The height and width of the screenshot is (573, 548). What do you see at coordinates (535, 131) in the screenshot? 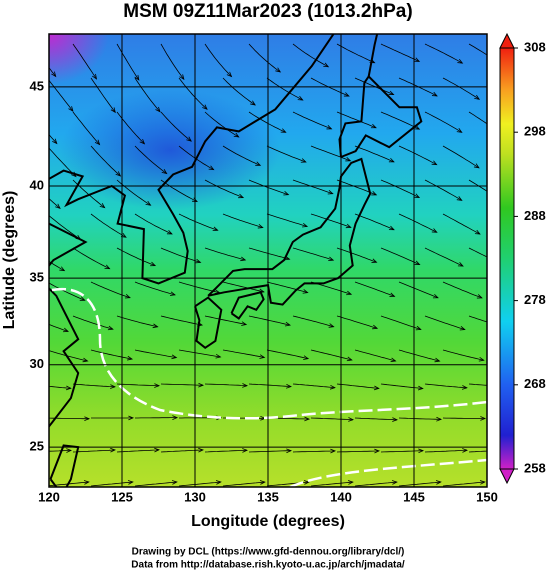
I see `colorbar-tick-label: 298` at bounding box center [535, 131].